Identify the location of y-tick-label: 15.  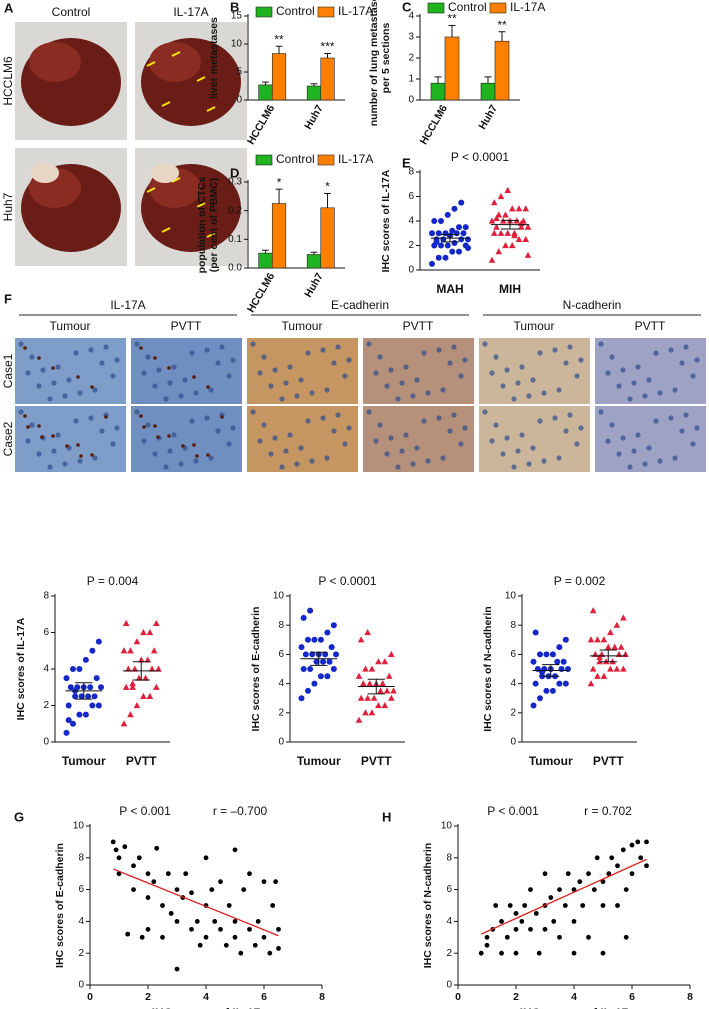
(237, 16).